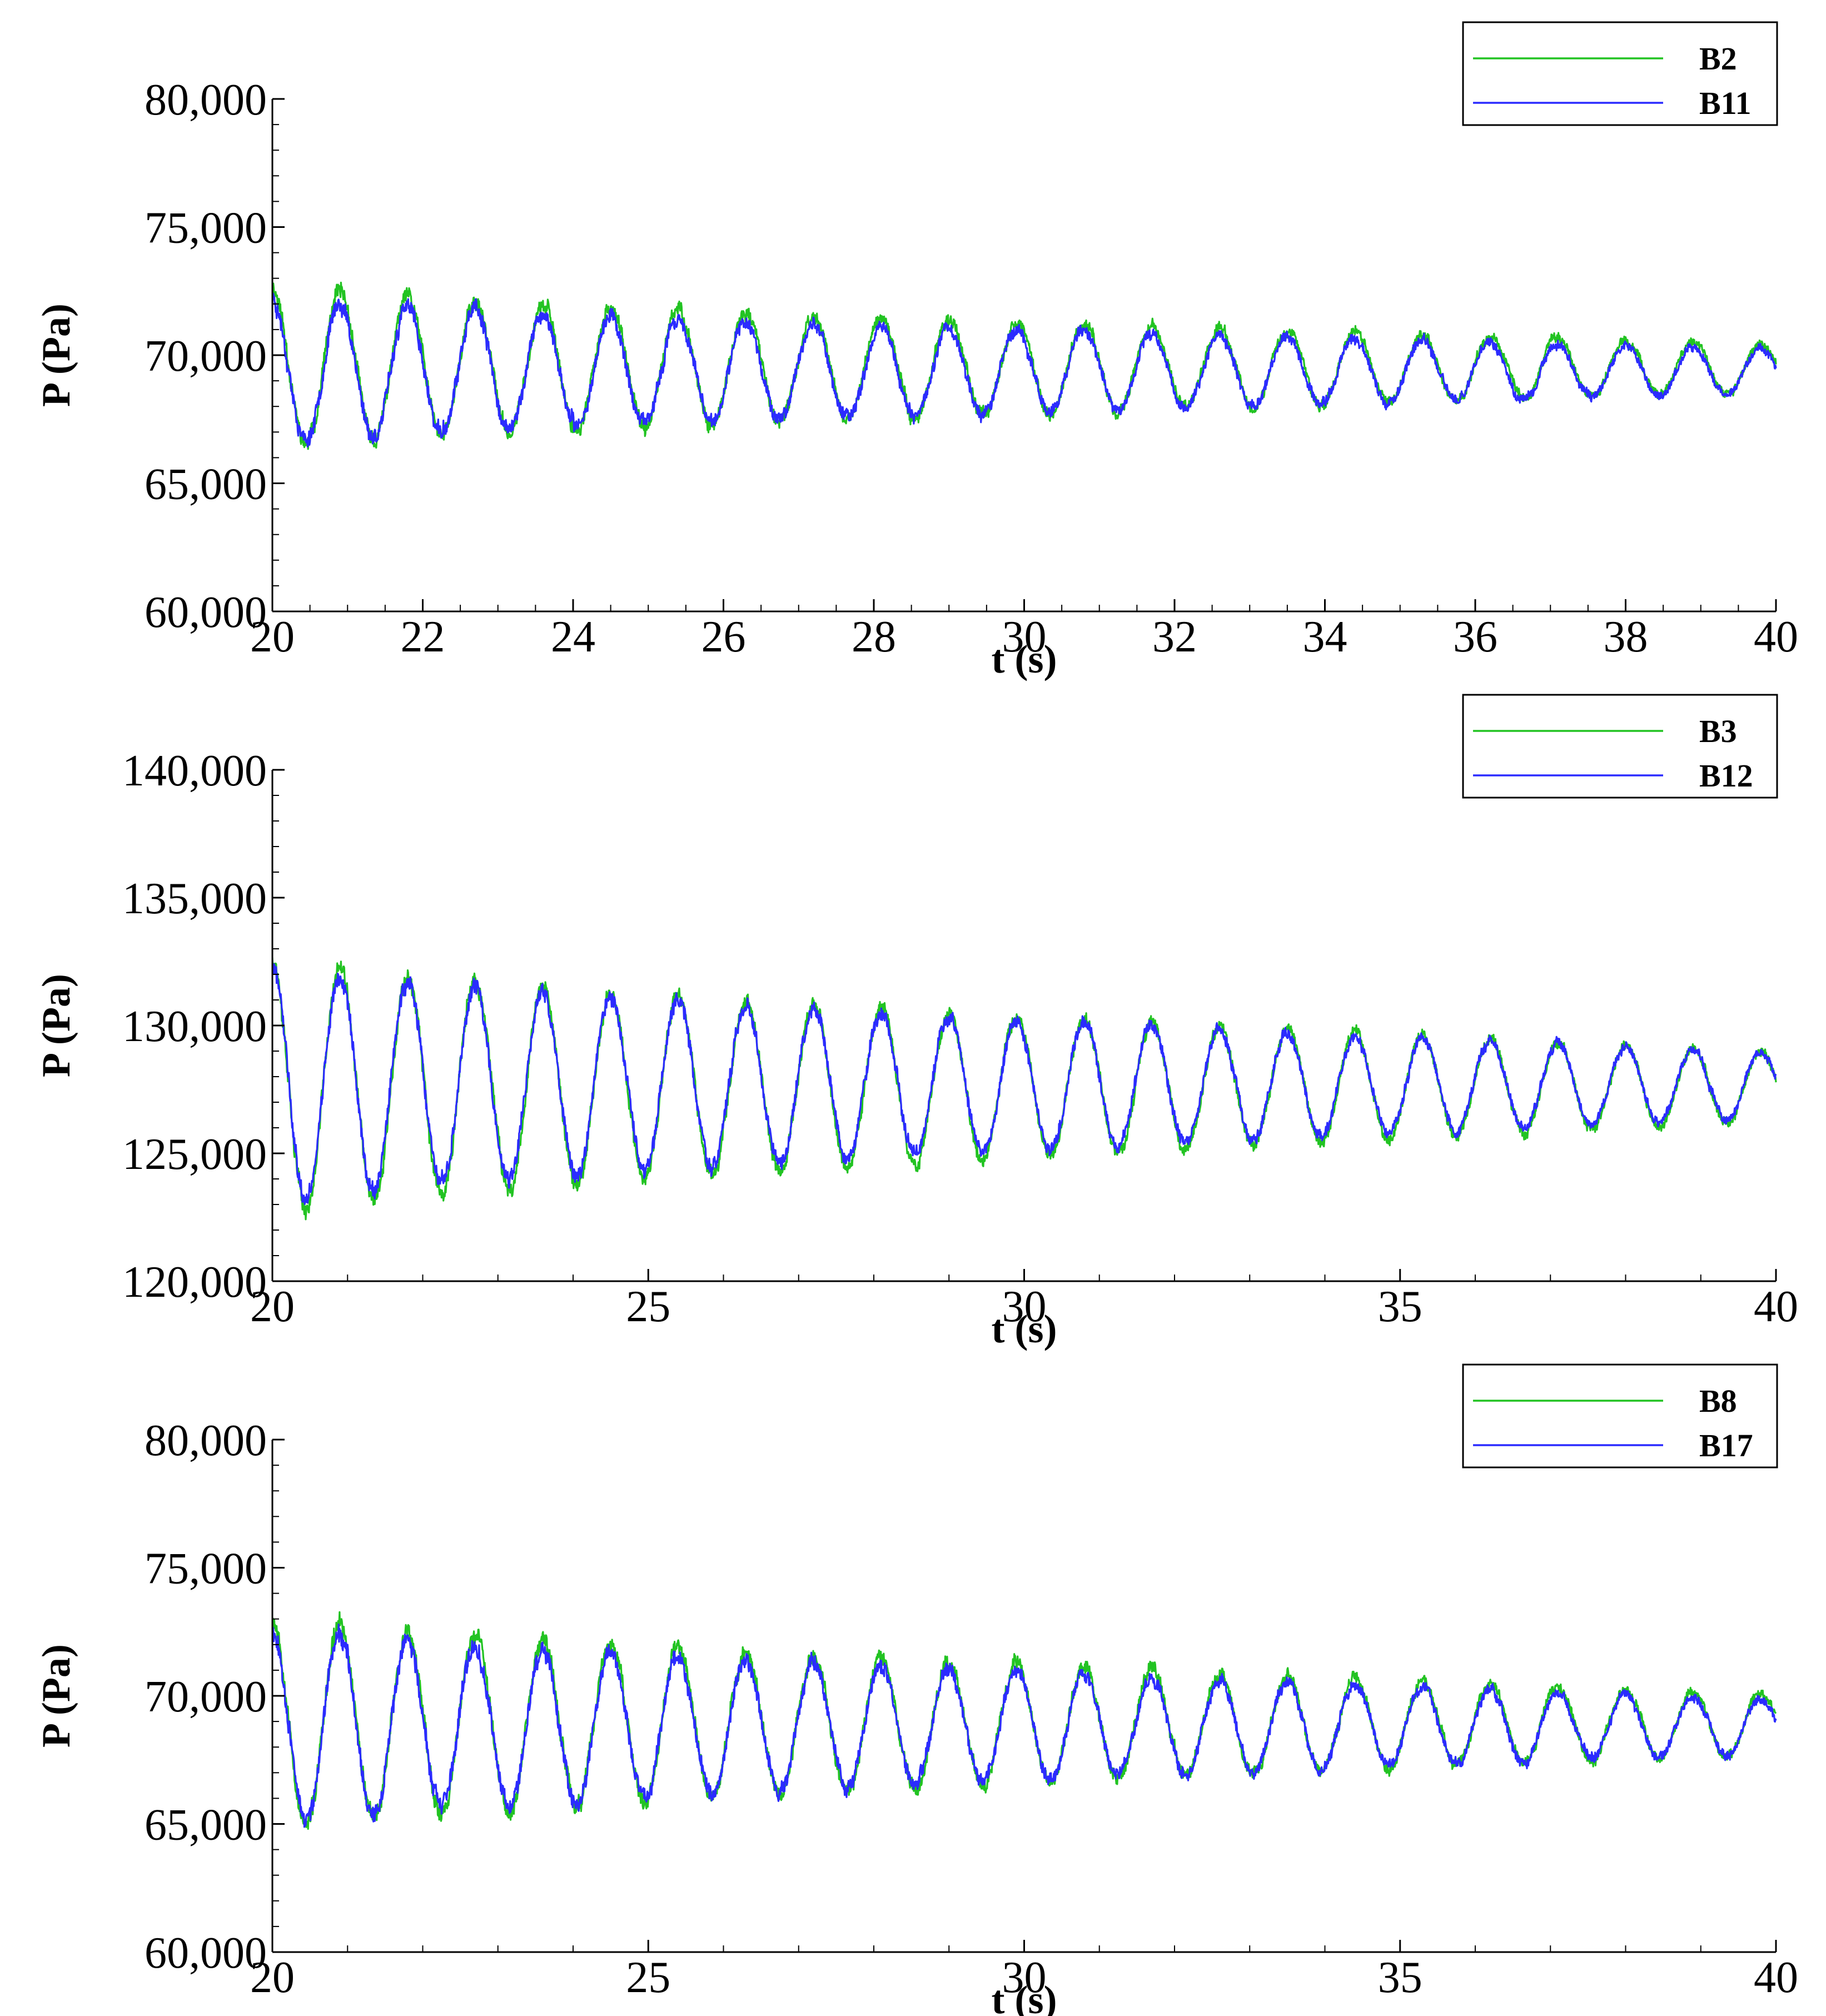 The width and height of the screenshot is (1826, 2016). I want to click on legend-label-b8: B8, so click(1718, 1401).